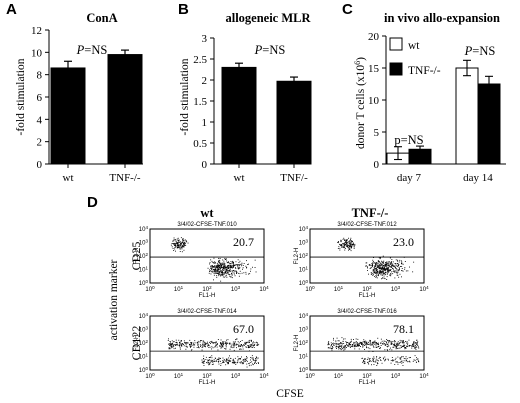 The height and width of the screenshot is (403, 520). Describe the element at coordinates (304, 283) in the screenshot. I see `decade-tick-label: 10⁰` at that location.